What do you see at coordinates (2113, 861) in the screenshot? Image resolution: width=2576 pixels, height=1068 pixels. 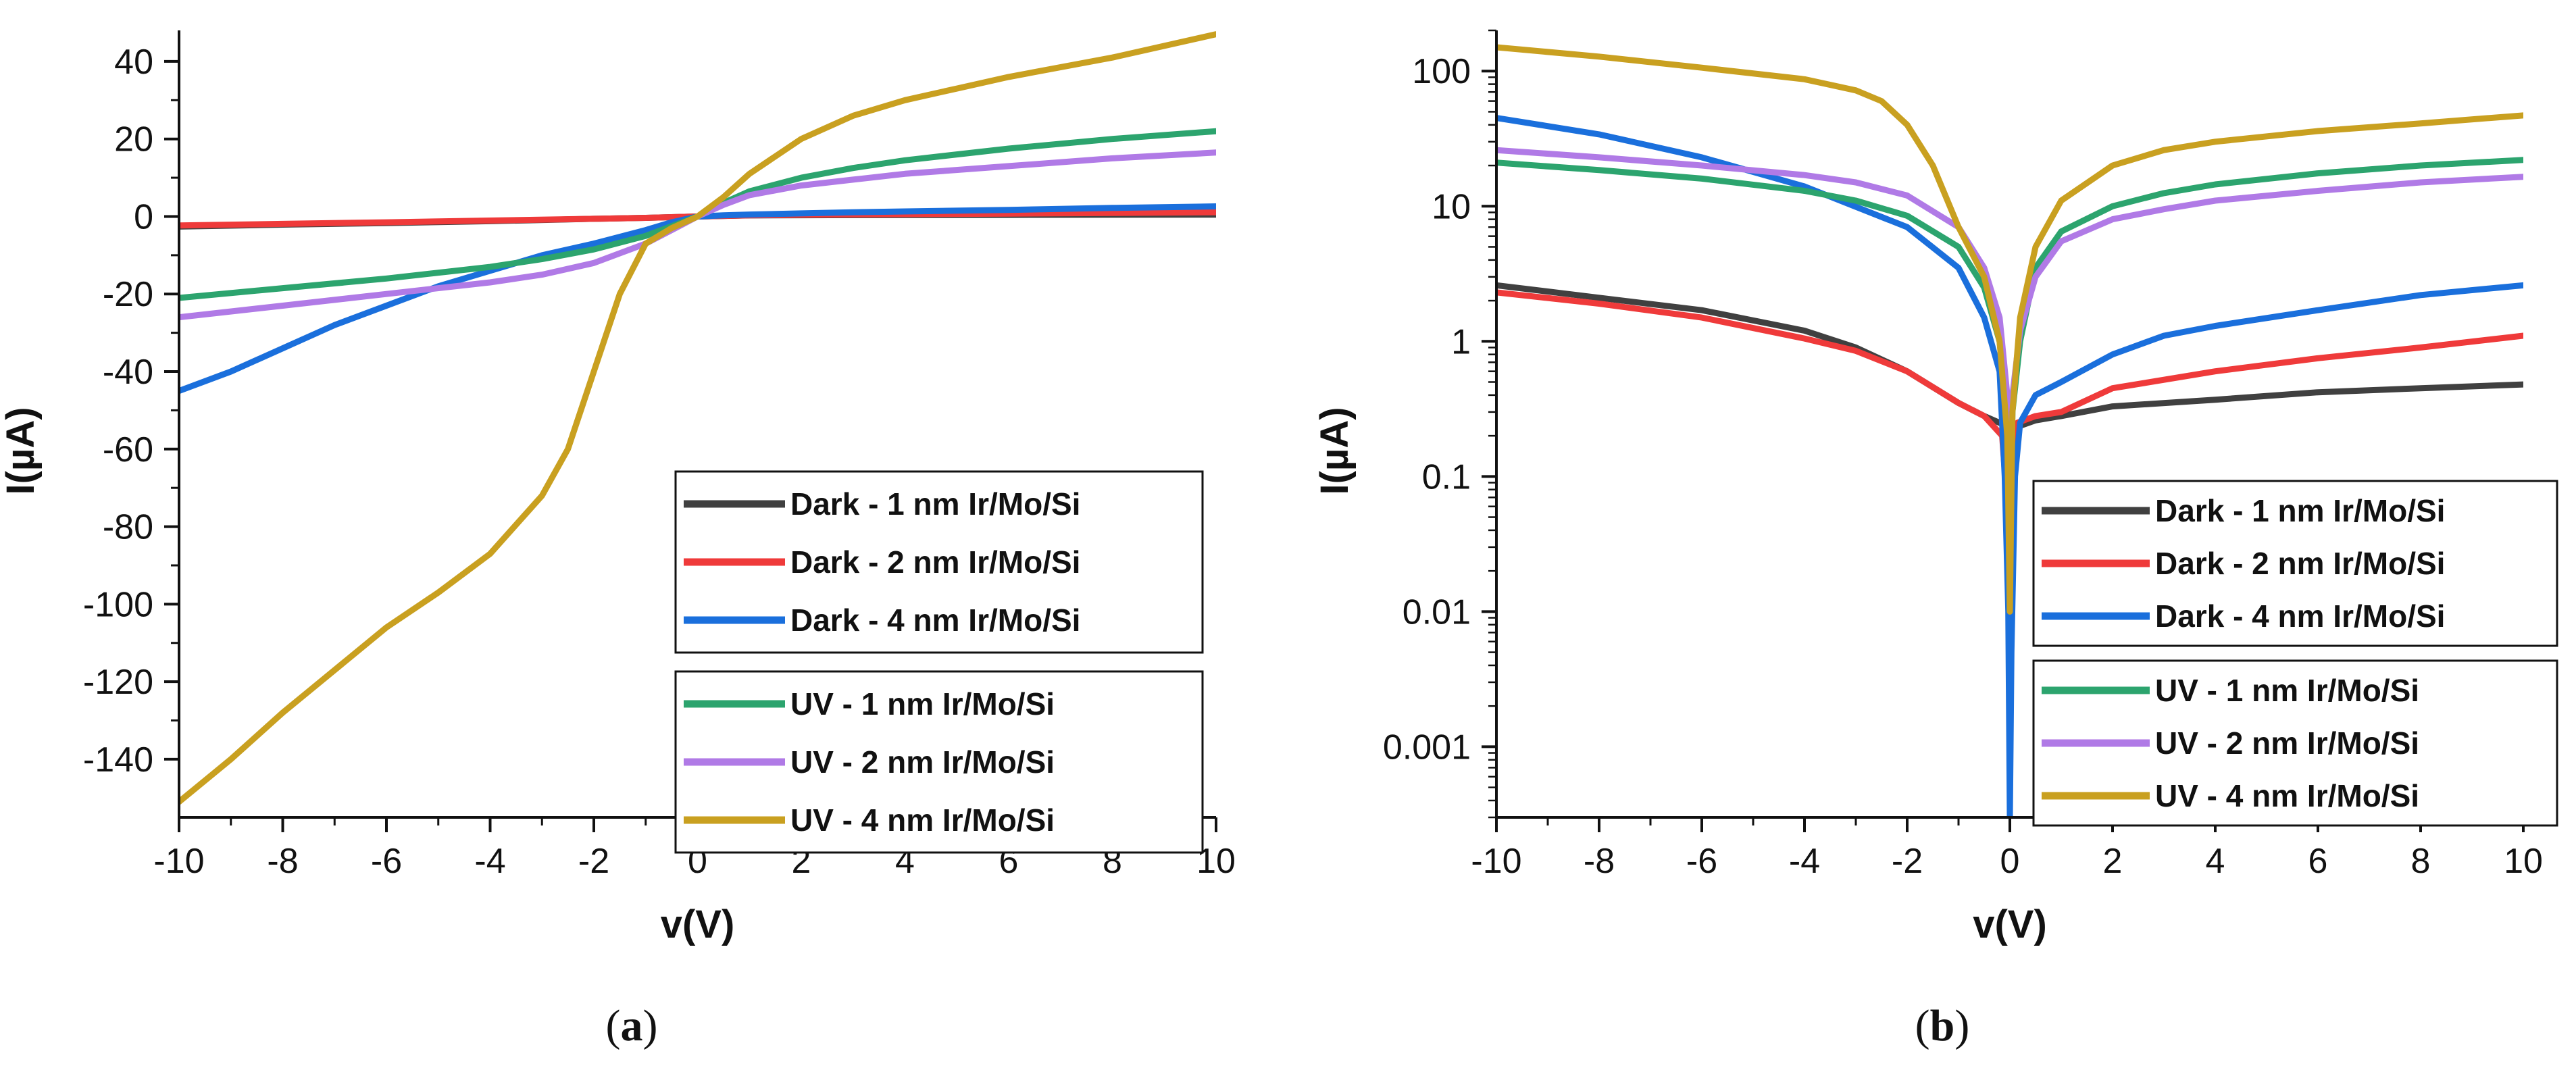 I see `x-tick-label: 2` at bounding box center [2113, 861].